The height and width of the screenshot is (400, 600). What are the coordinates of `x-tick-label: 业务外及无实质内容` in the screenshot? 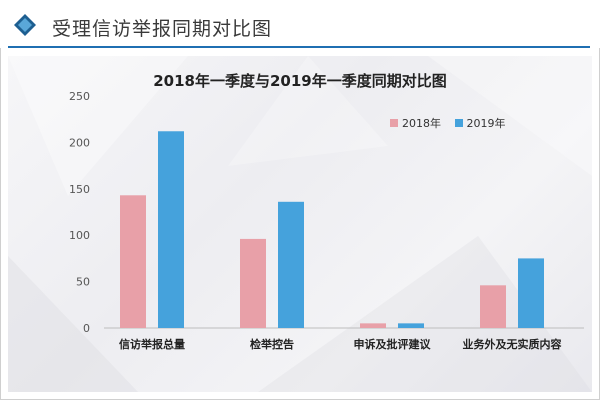 It's located at (512, 344).